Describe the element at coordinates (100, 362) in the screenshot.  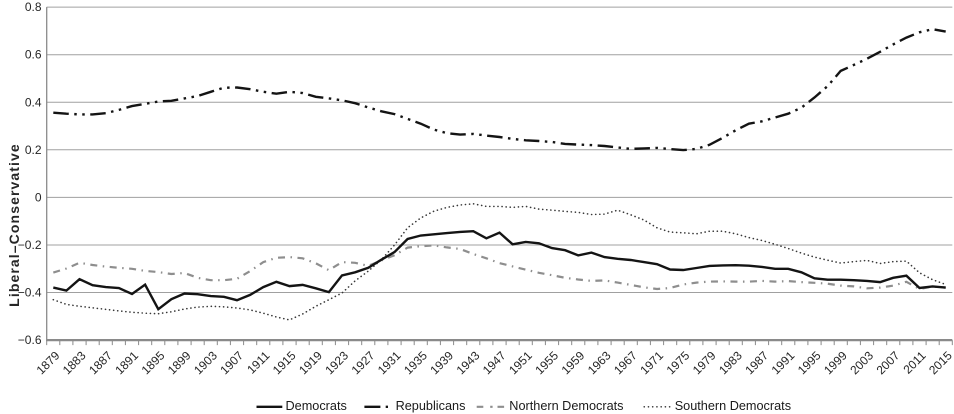
I see `svg-text: 1887` at that location.